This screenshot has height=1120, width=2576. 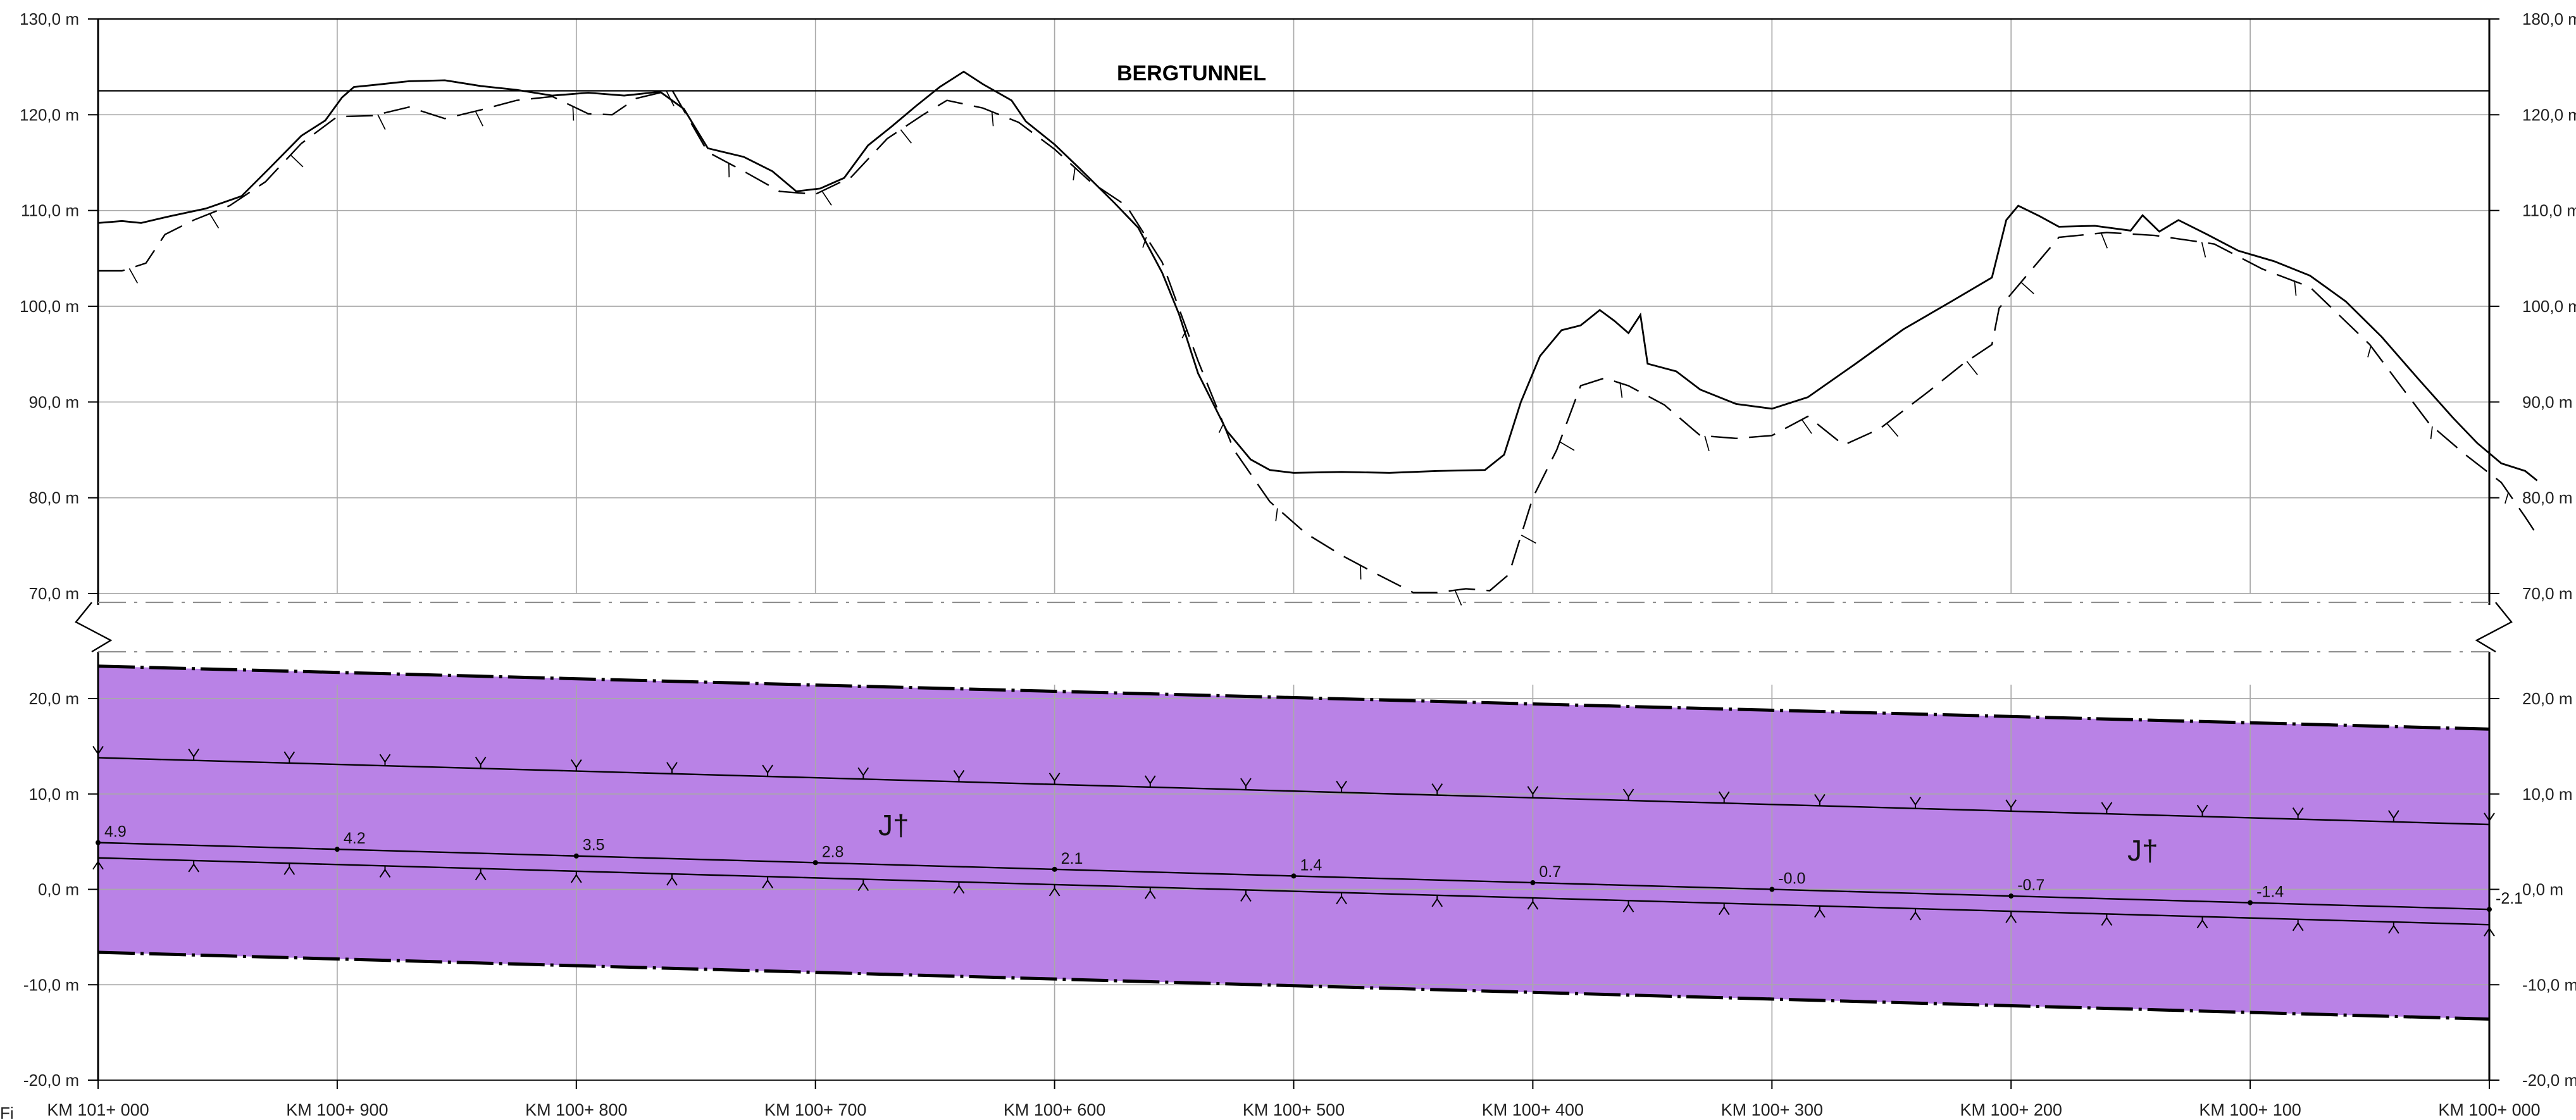 What do you see at coordinates (49, 306) in the screenshot?
I see `upper-left-elevation-label: 100,0 m` at bounding box center [49, 306].